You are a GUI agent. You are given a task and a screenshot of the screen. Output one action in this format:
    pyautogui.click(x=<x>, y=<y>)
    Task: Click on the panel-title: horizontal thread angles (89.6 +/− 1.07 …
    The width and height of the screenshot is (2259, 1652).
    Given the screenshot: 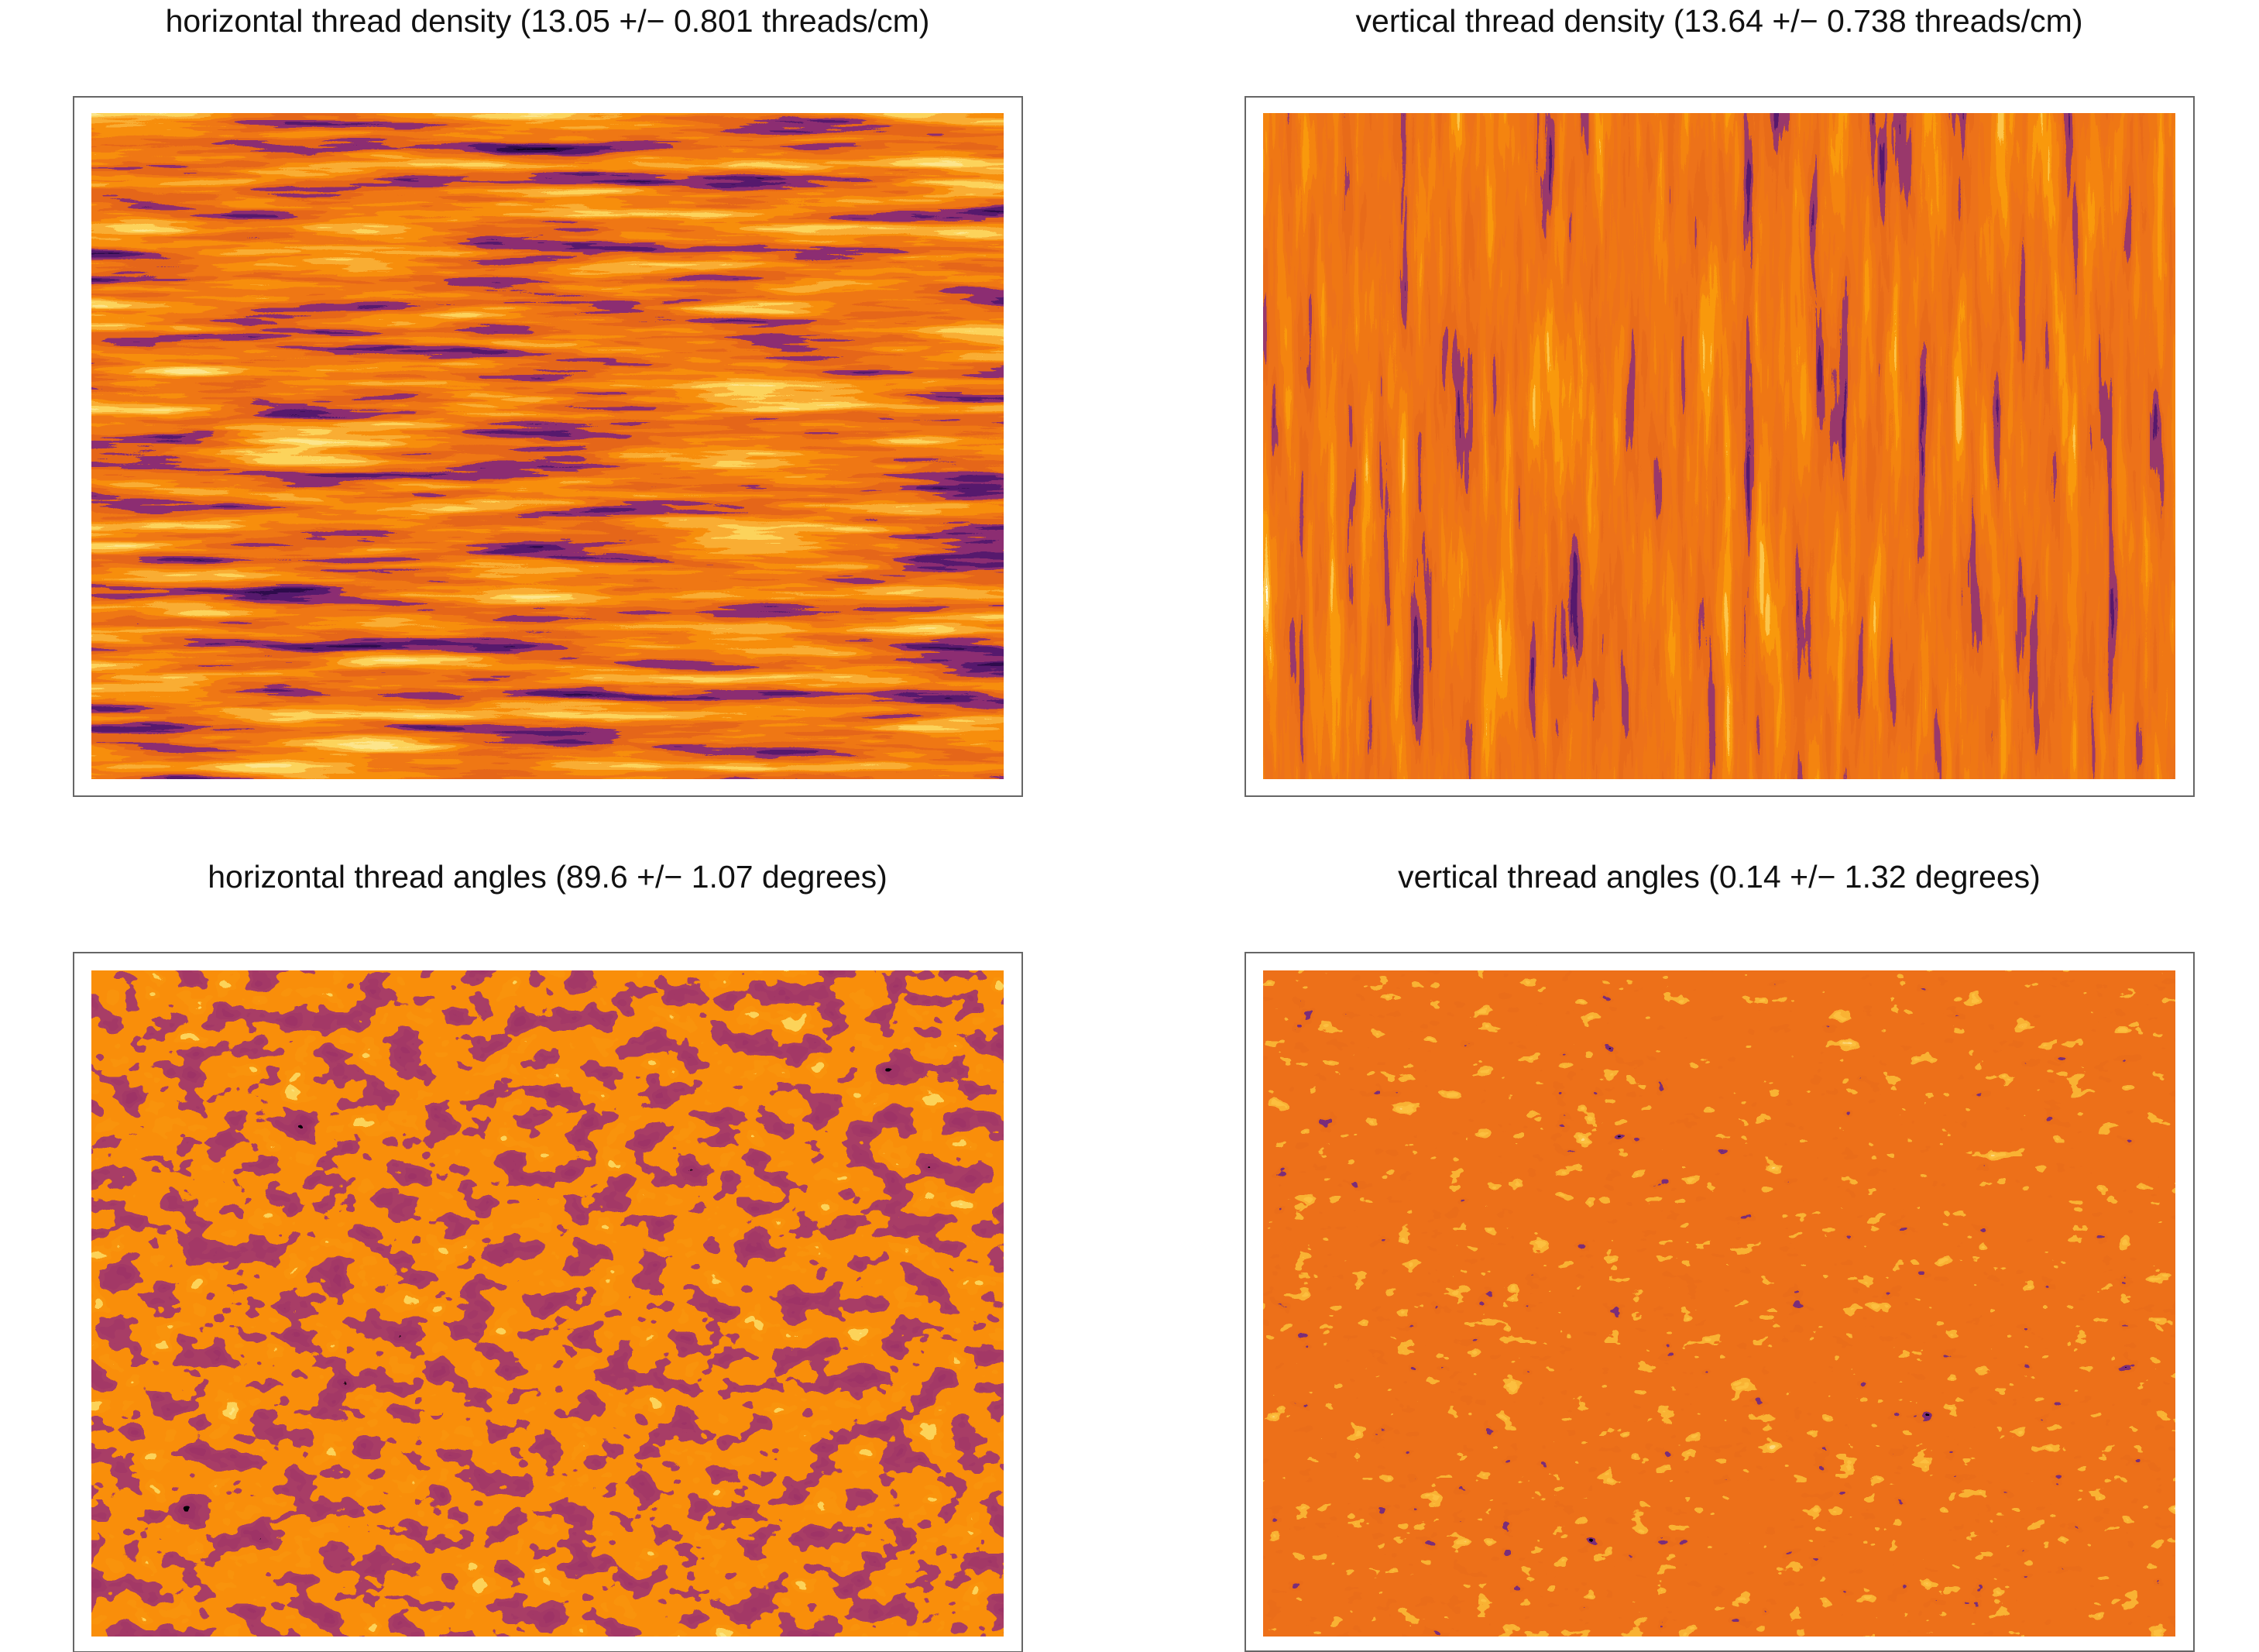 What is the action you would take?
    pyautogui.click(x=548, y=877)
    